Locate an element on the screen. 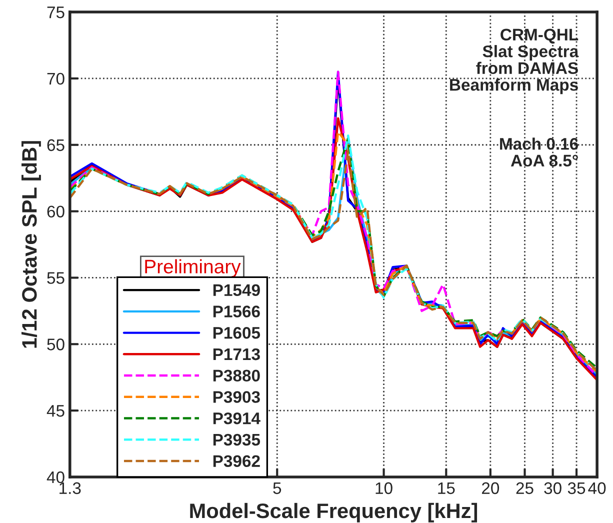  legend-label: P3903 is located at coordinates (236, 397).